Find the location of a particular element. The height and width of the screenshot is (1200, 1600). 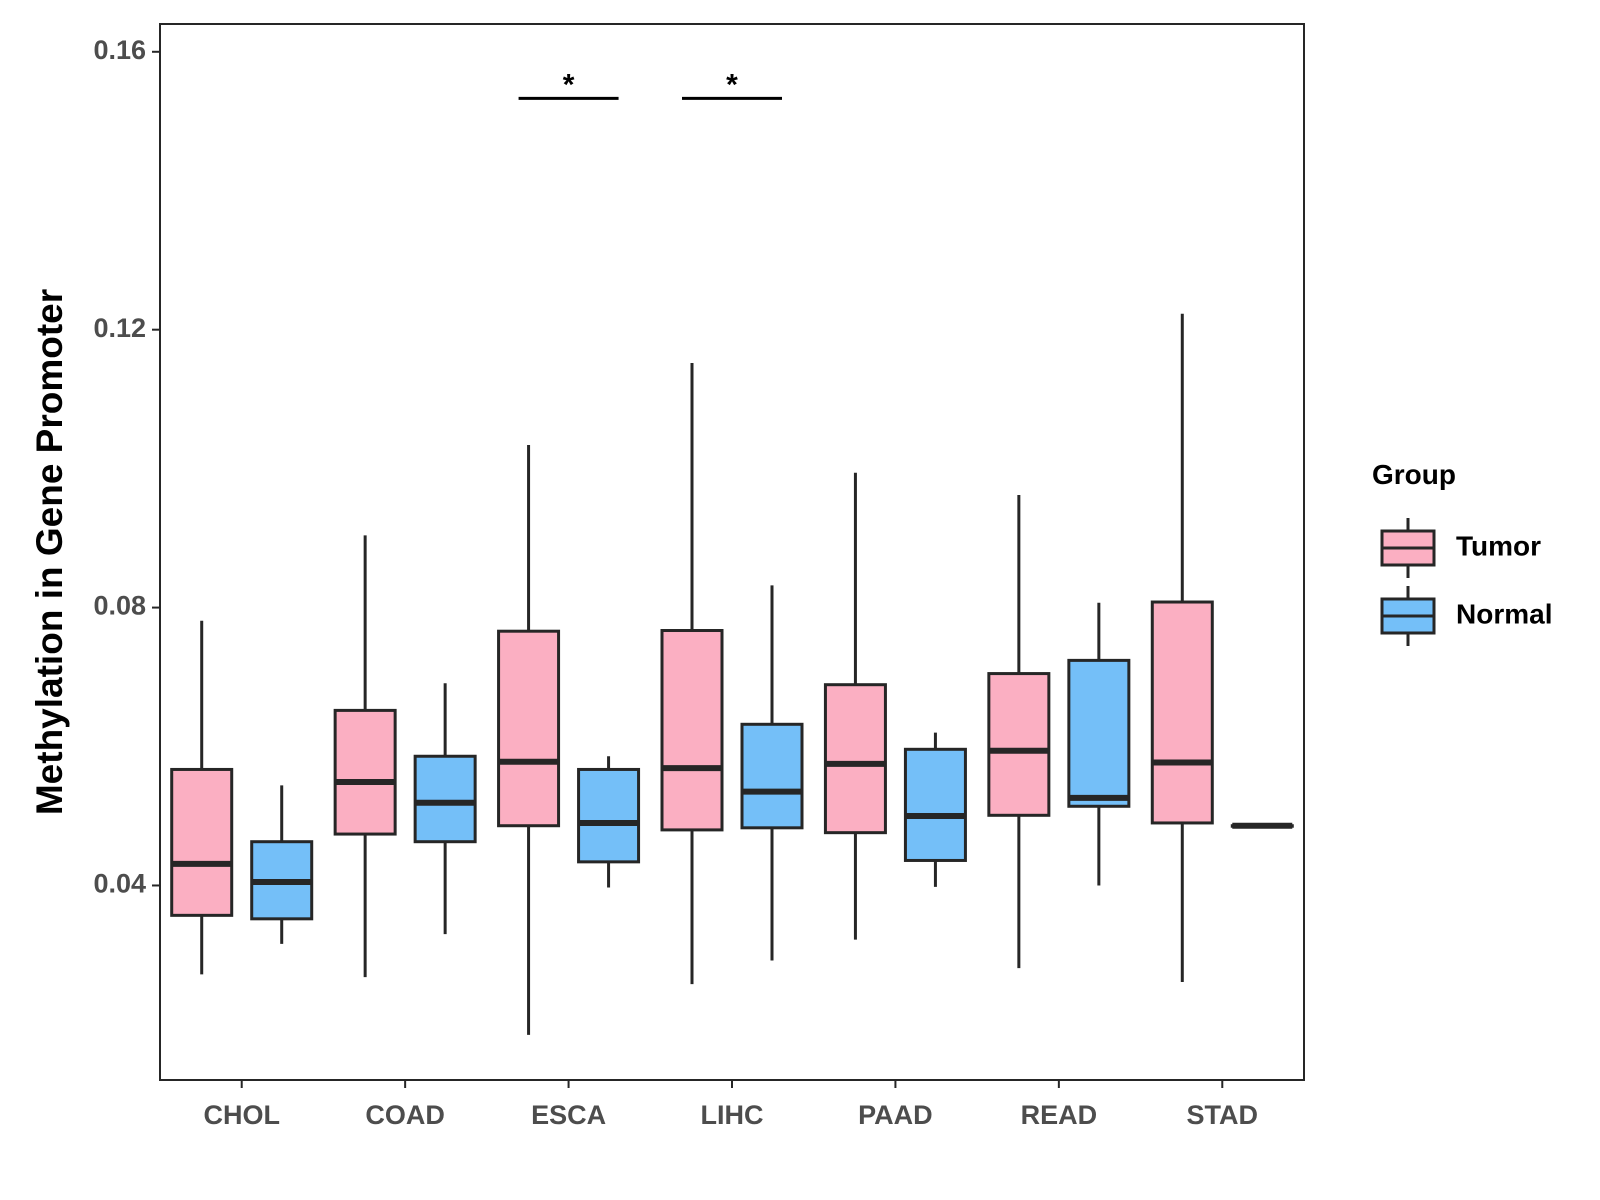

box-normal-read is located at coordinates (1099, 744).